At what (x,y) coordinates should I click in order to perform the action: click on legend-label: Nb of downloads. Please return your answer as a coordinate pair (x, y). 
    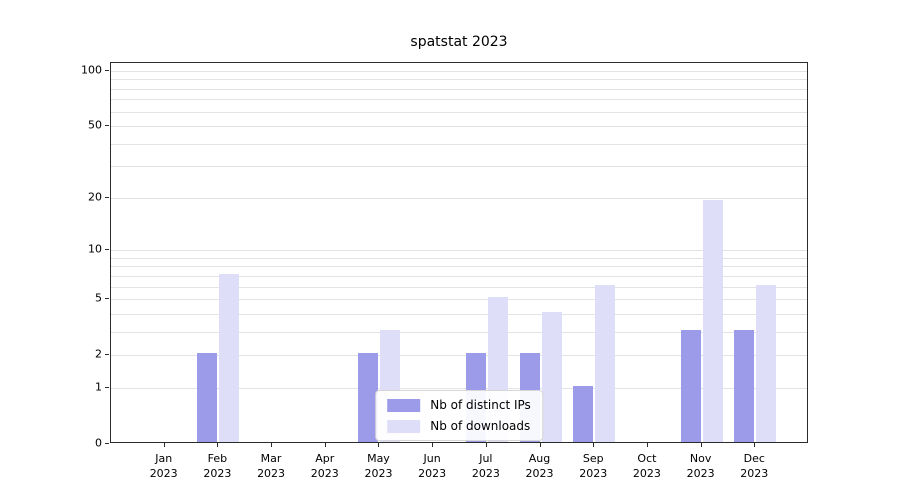
    Looking at the image, I should click on (480, 426).